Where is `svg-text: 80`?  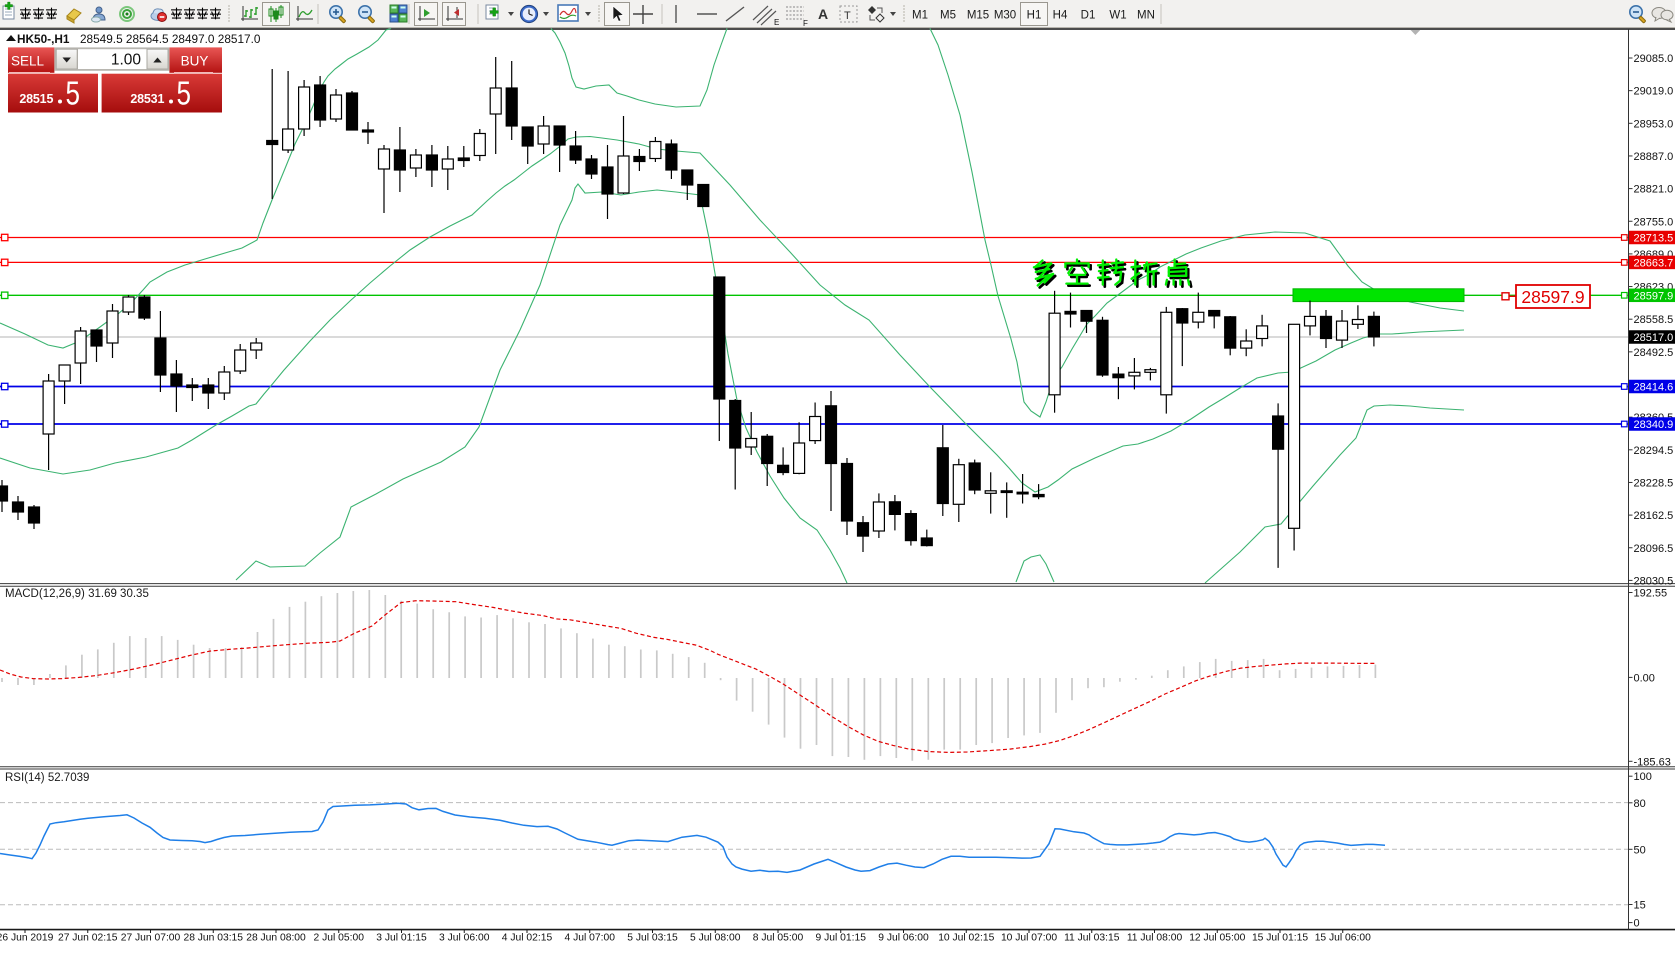 svg-text: 80 is located at coordinates (1640, 804).